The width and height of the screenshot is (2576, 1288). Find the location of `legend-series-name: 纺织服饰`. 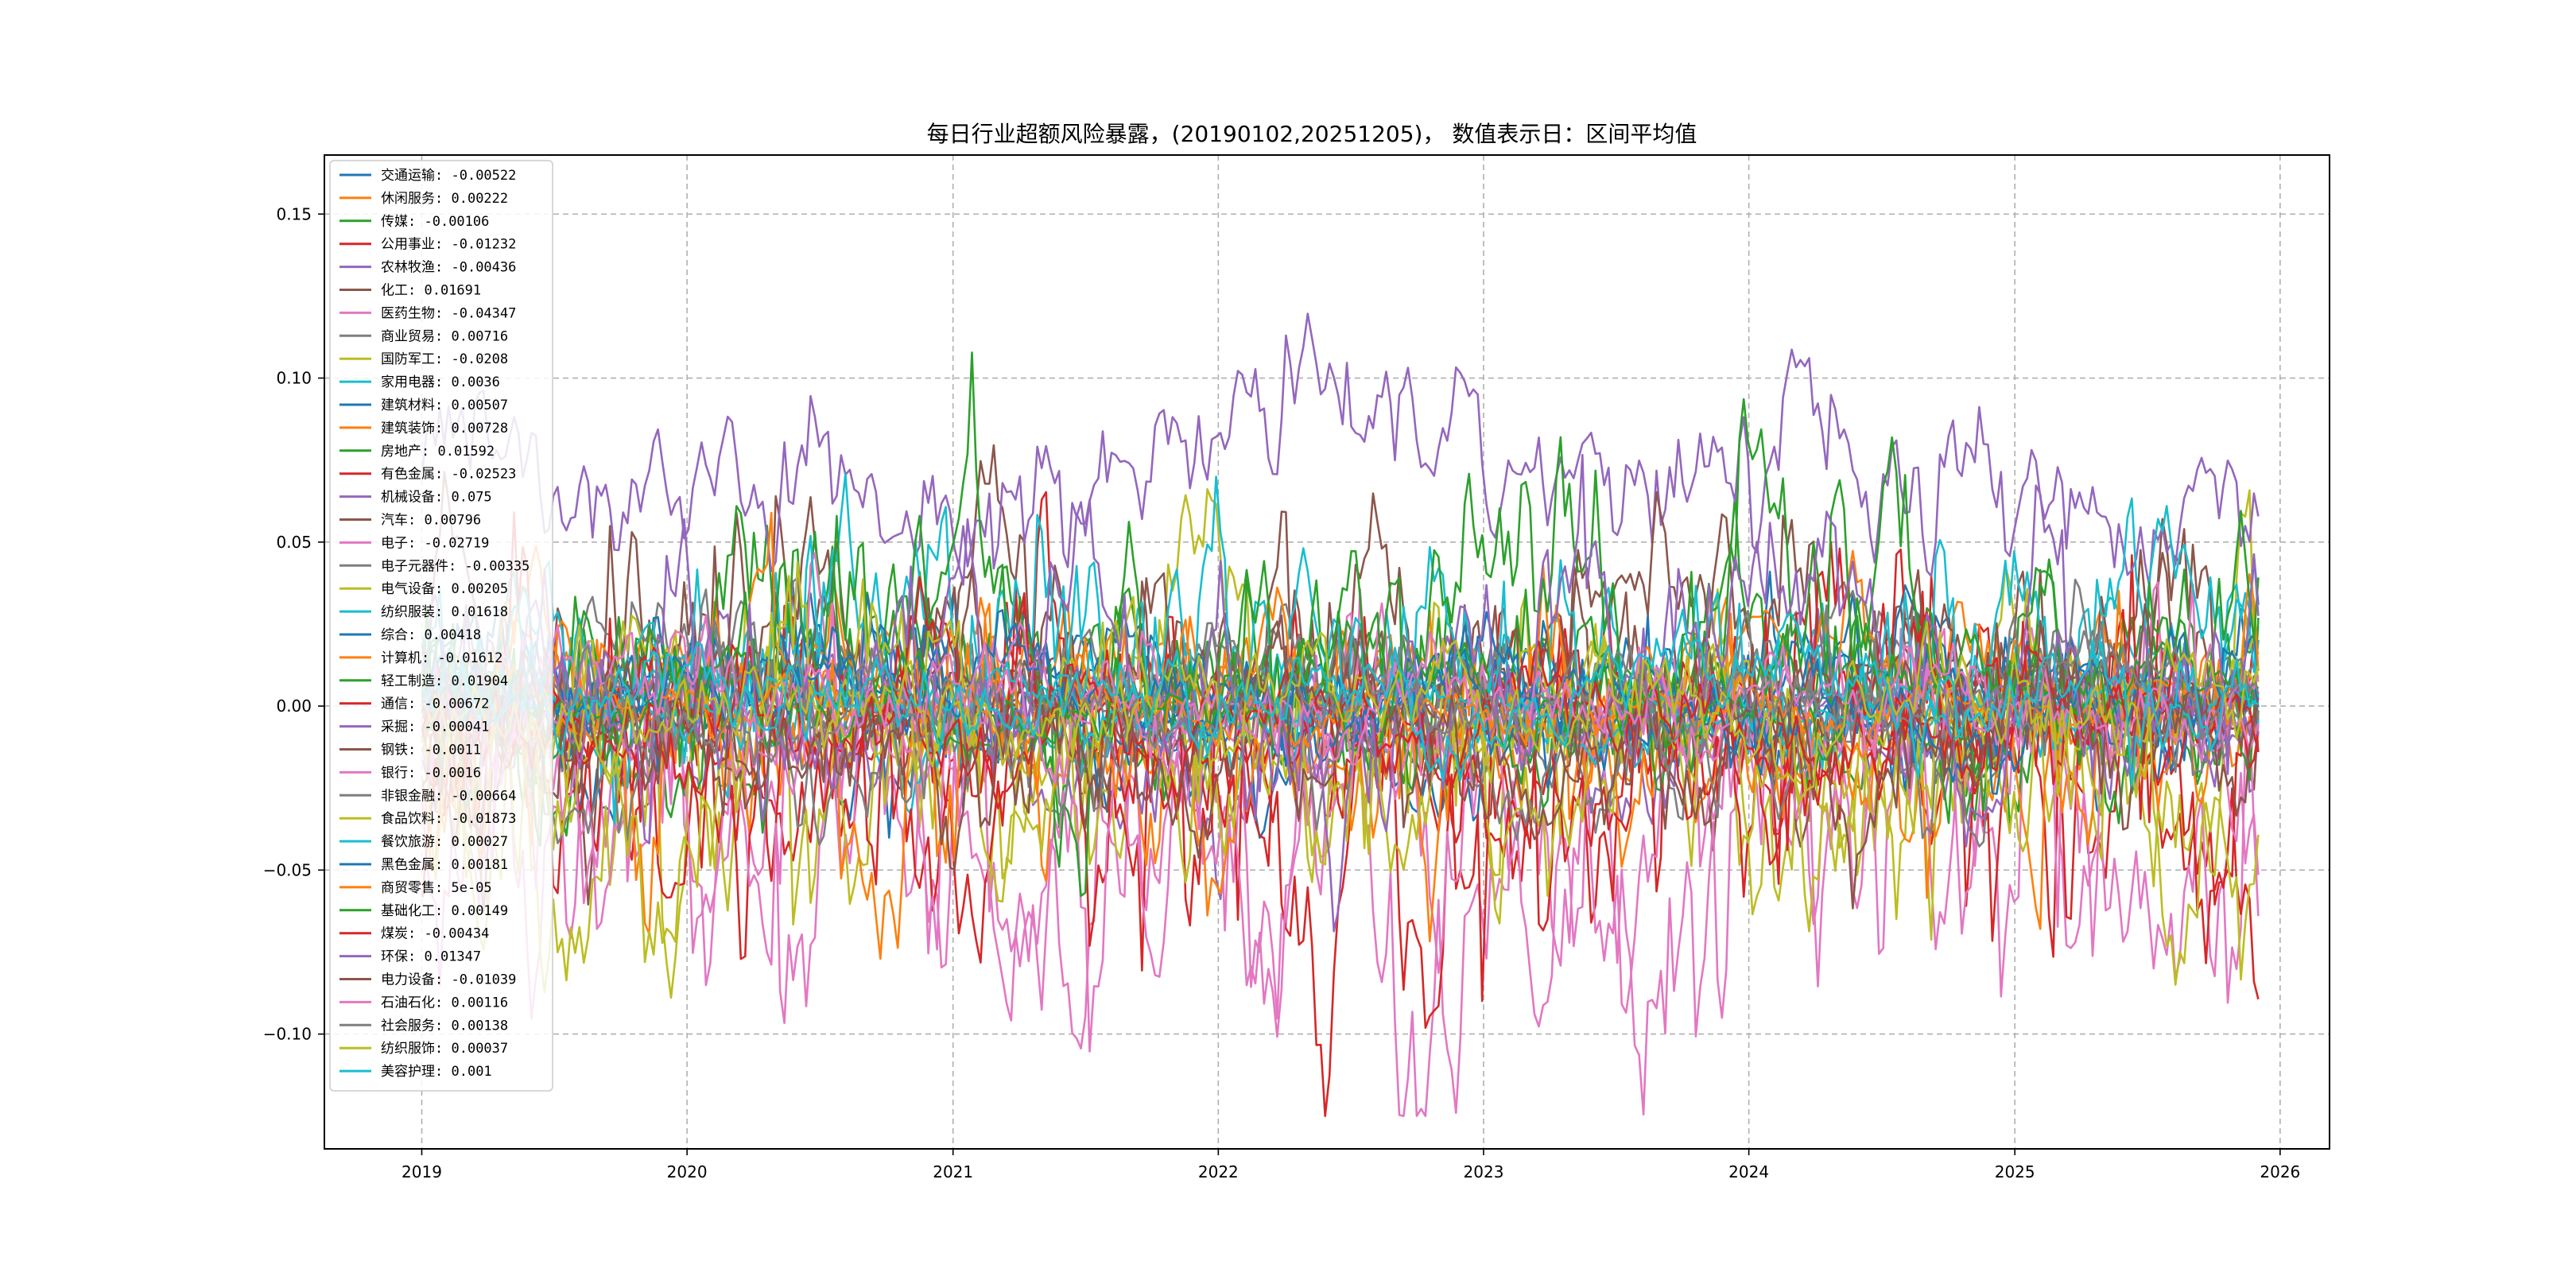

legend-series-name: 纺织服饰 is located at coordinates (408, 1049).